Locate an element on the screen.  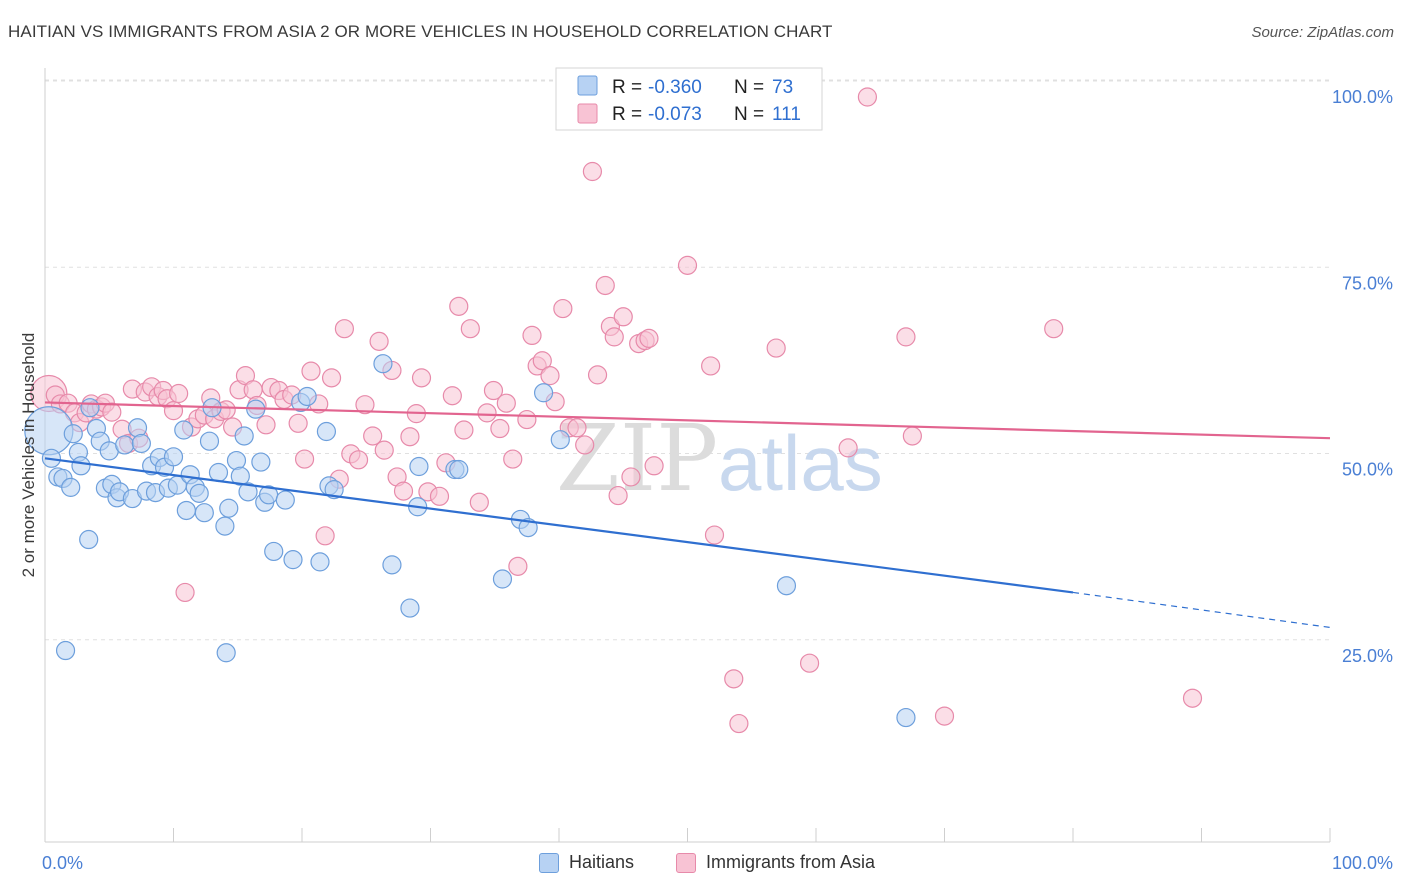
legend-n-value-asia: 111 is located at coordinates (786, 114).